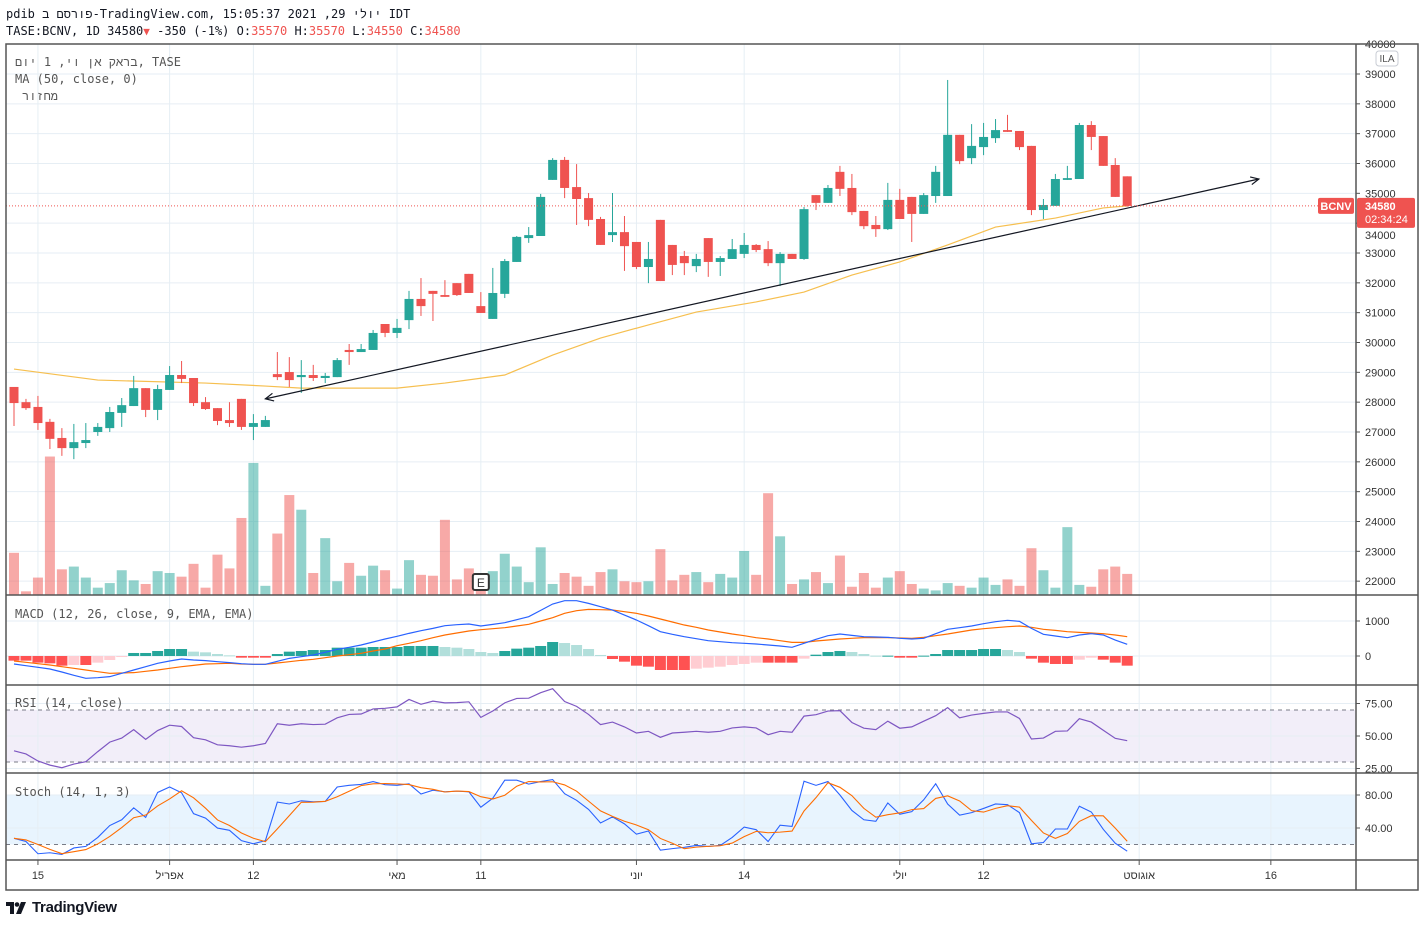  What do you see at coordinates (1380, 582) in the screenshot?
I see `price-axis-label: 22000` at bounding box center [1380, 582].